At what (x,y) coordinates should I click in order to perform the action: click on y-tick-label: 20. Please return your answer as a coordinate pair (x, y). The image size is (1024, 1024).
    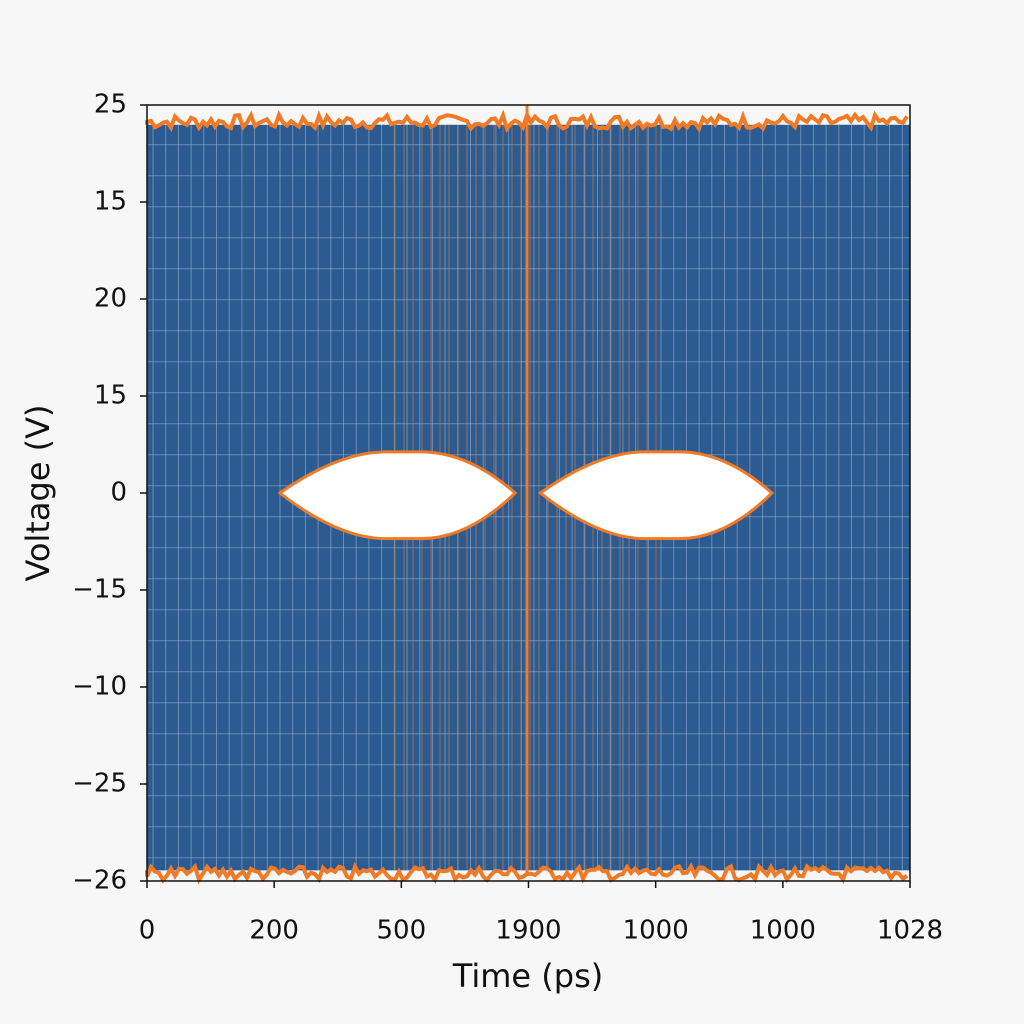
    Looking at the image, I should click on (110, 299).